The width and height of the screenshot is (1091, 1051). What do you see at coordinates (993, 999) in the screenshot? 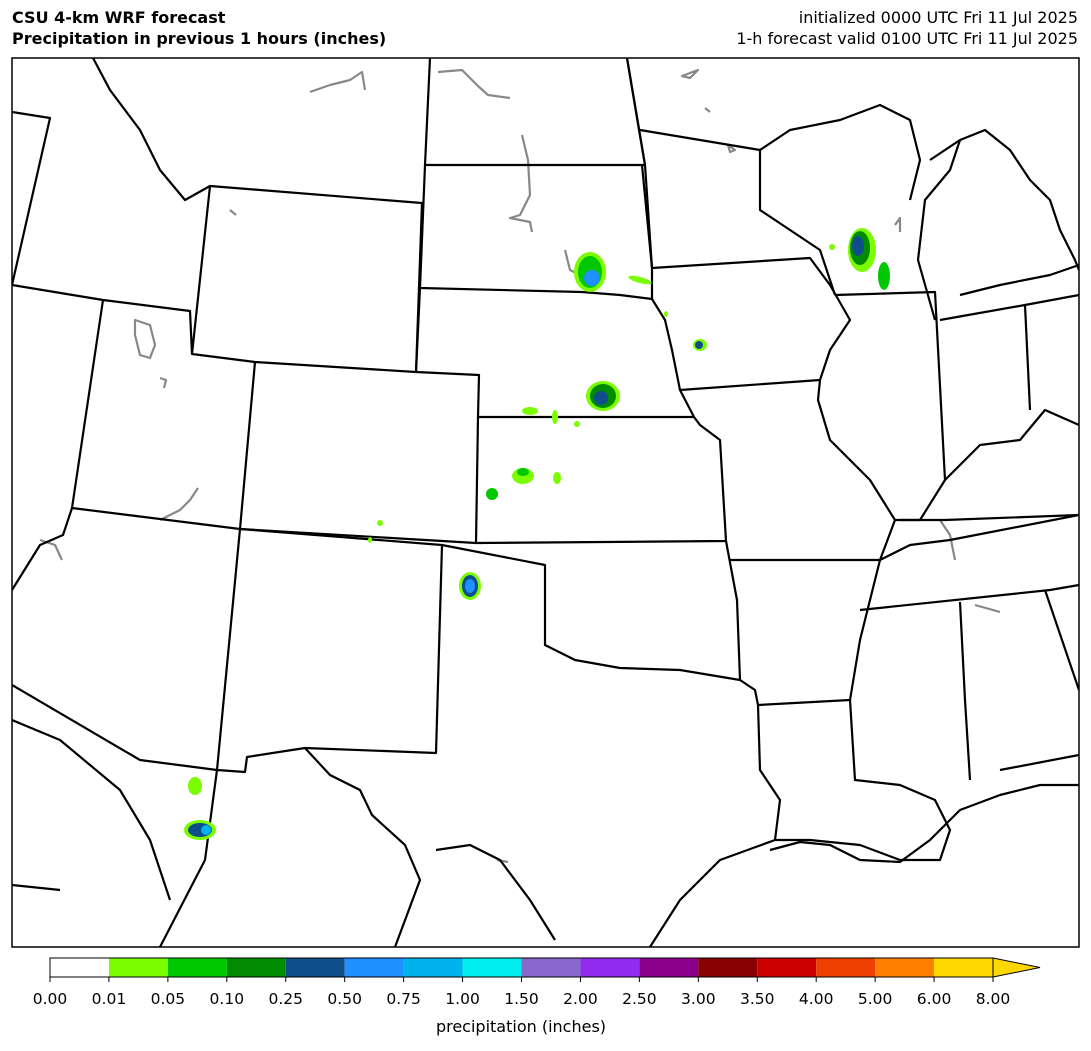
I see `colorbar-tick-label: 8.00` at bounding box center [993, 999].